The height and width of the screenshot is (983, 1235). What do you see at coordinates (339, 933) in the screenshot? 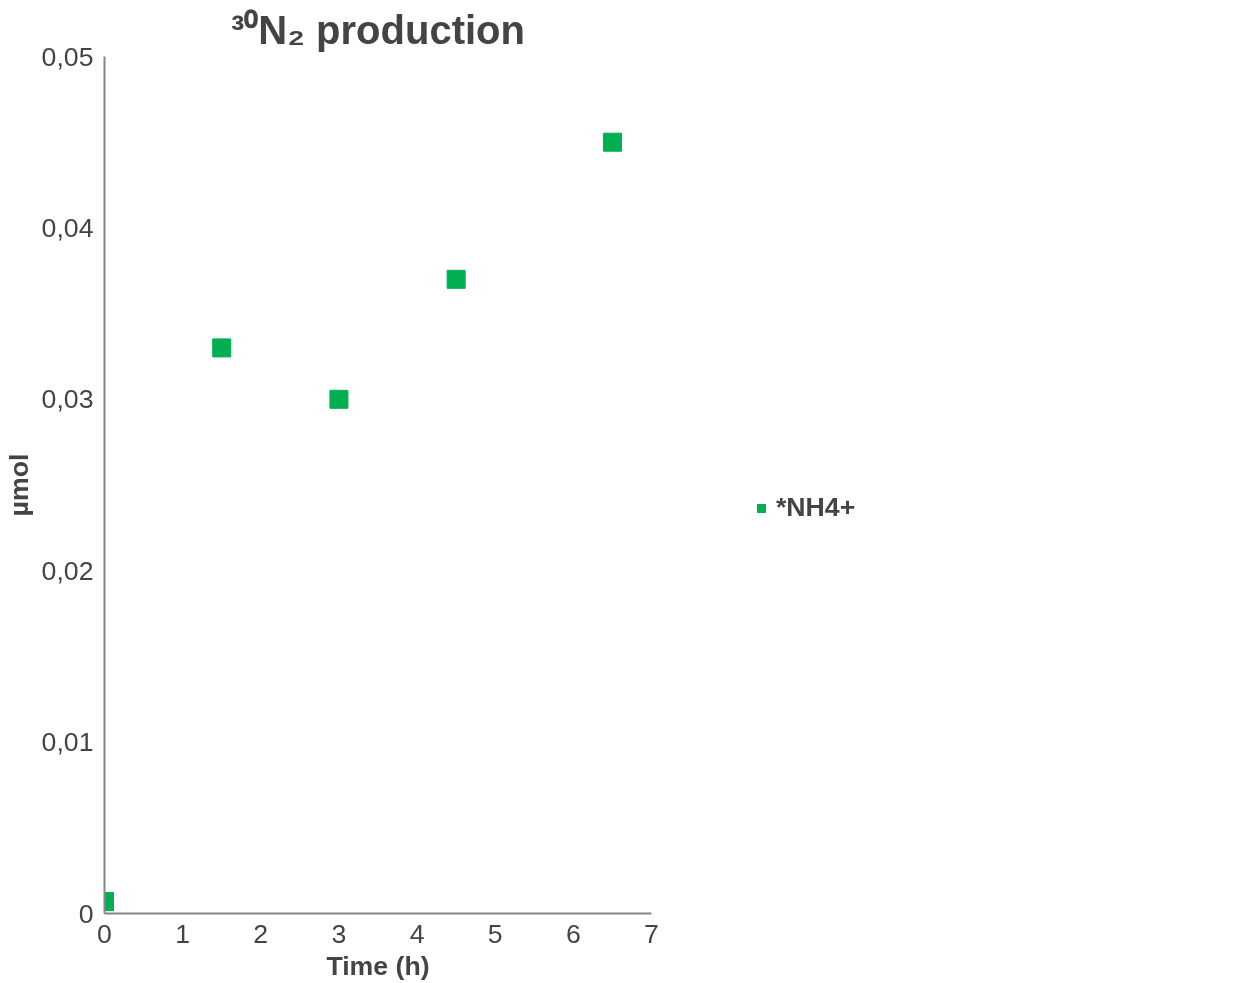
I see `x-tick-label: 3` at bounding box center [339, 933].